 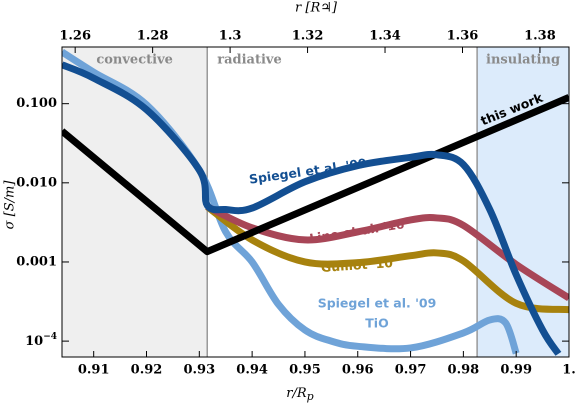 What do you see at coordinates (464, 370) in the screenshot?
I see `x-tick-label: 0.98` at bounding box center [464, 370].